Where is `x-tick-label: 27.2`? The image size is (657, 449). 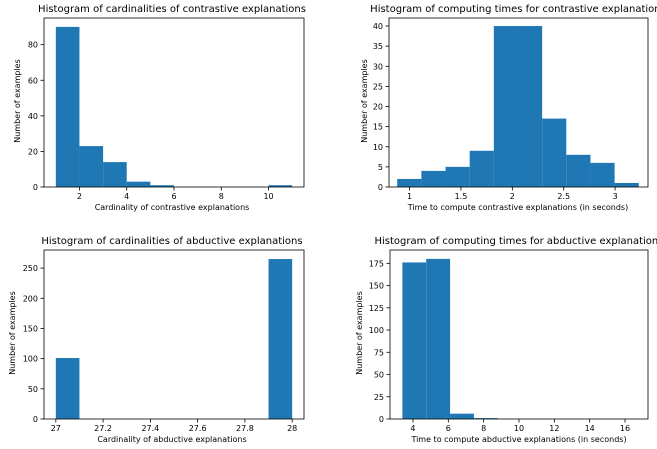 x-tick-label: 27.2 is located at coordinates (103, 428).